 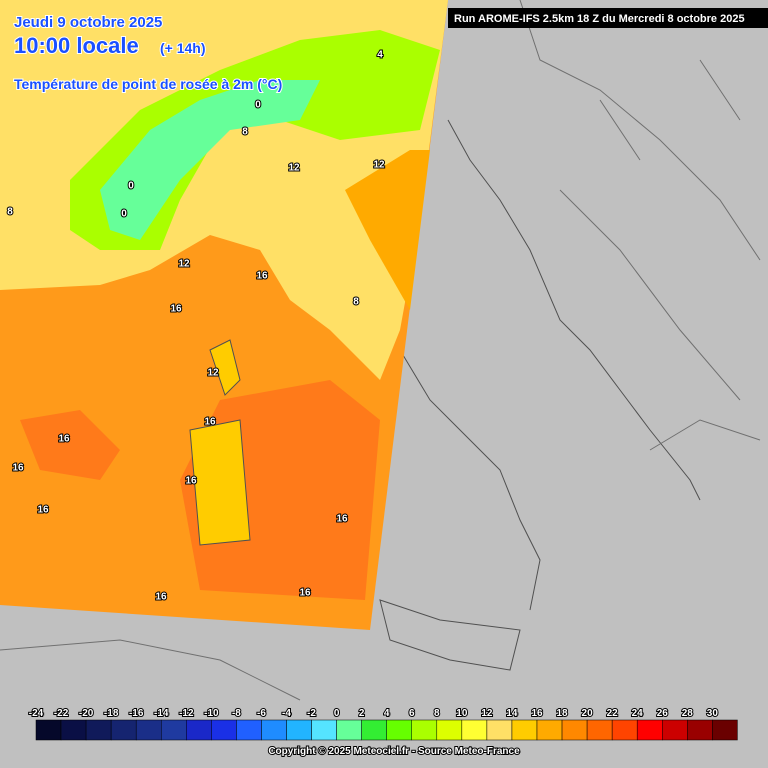 I want to click on legend-label: 16, so click(x=537, y=713).